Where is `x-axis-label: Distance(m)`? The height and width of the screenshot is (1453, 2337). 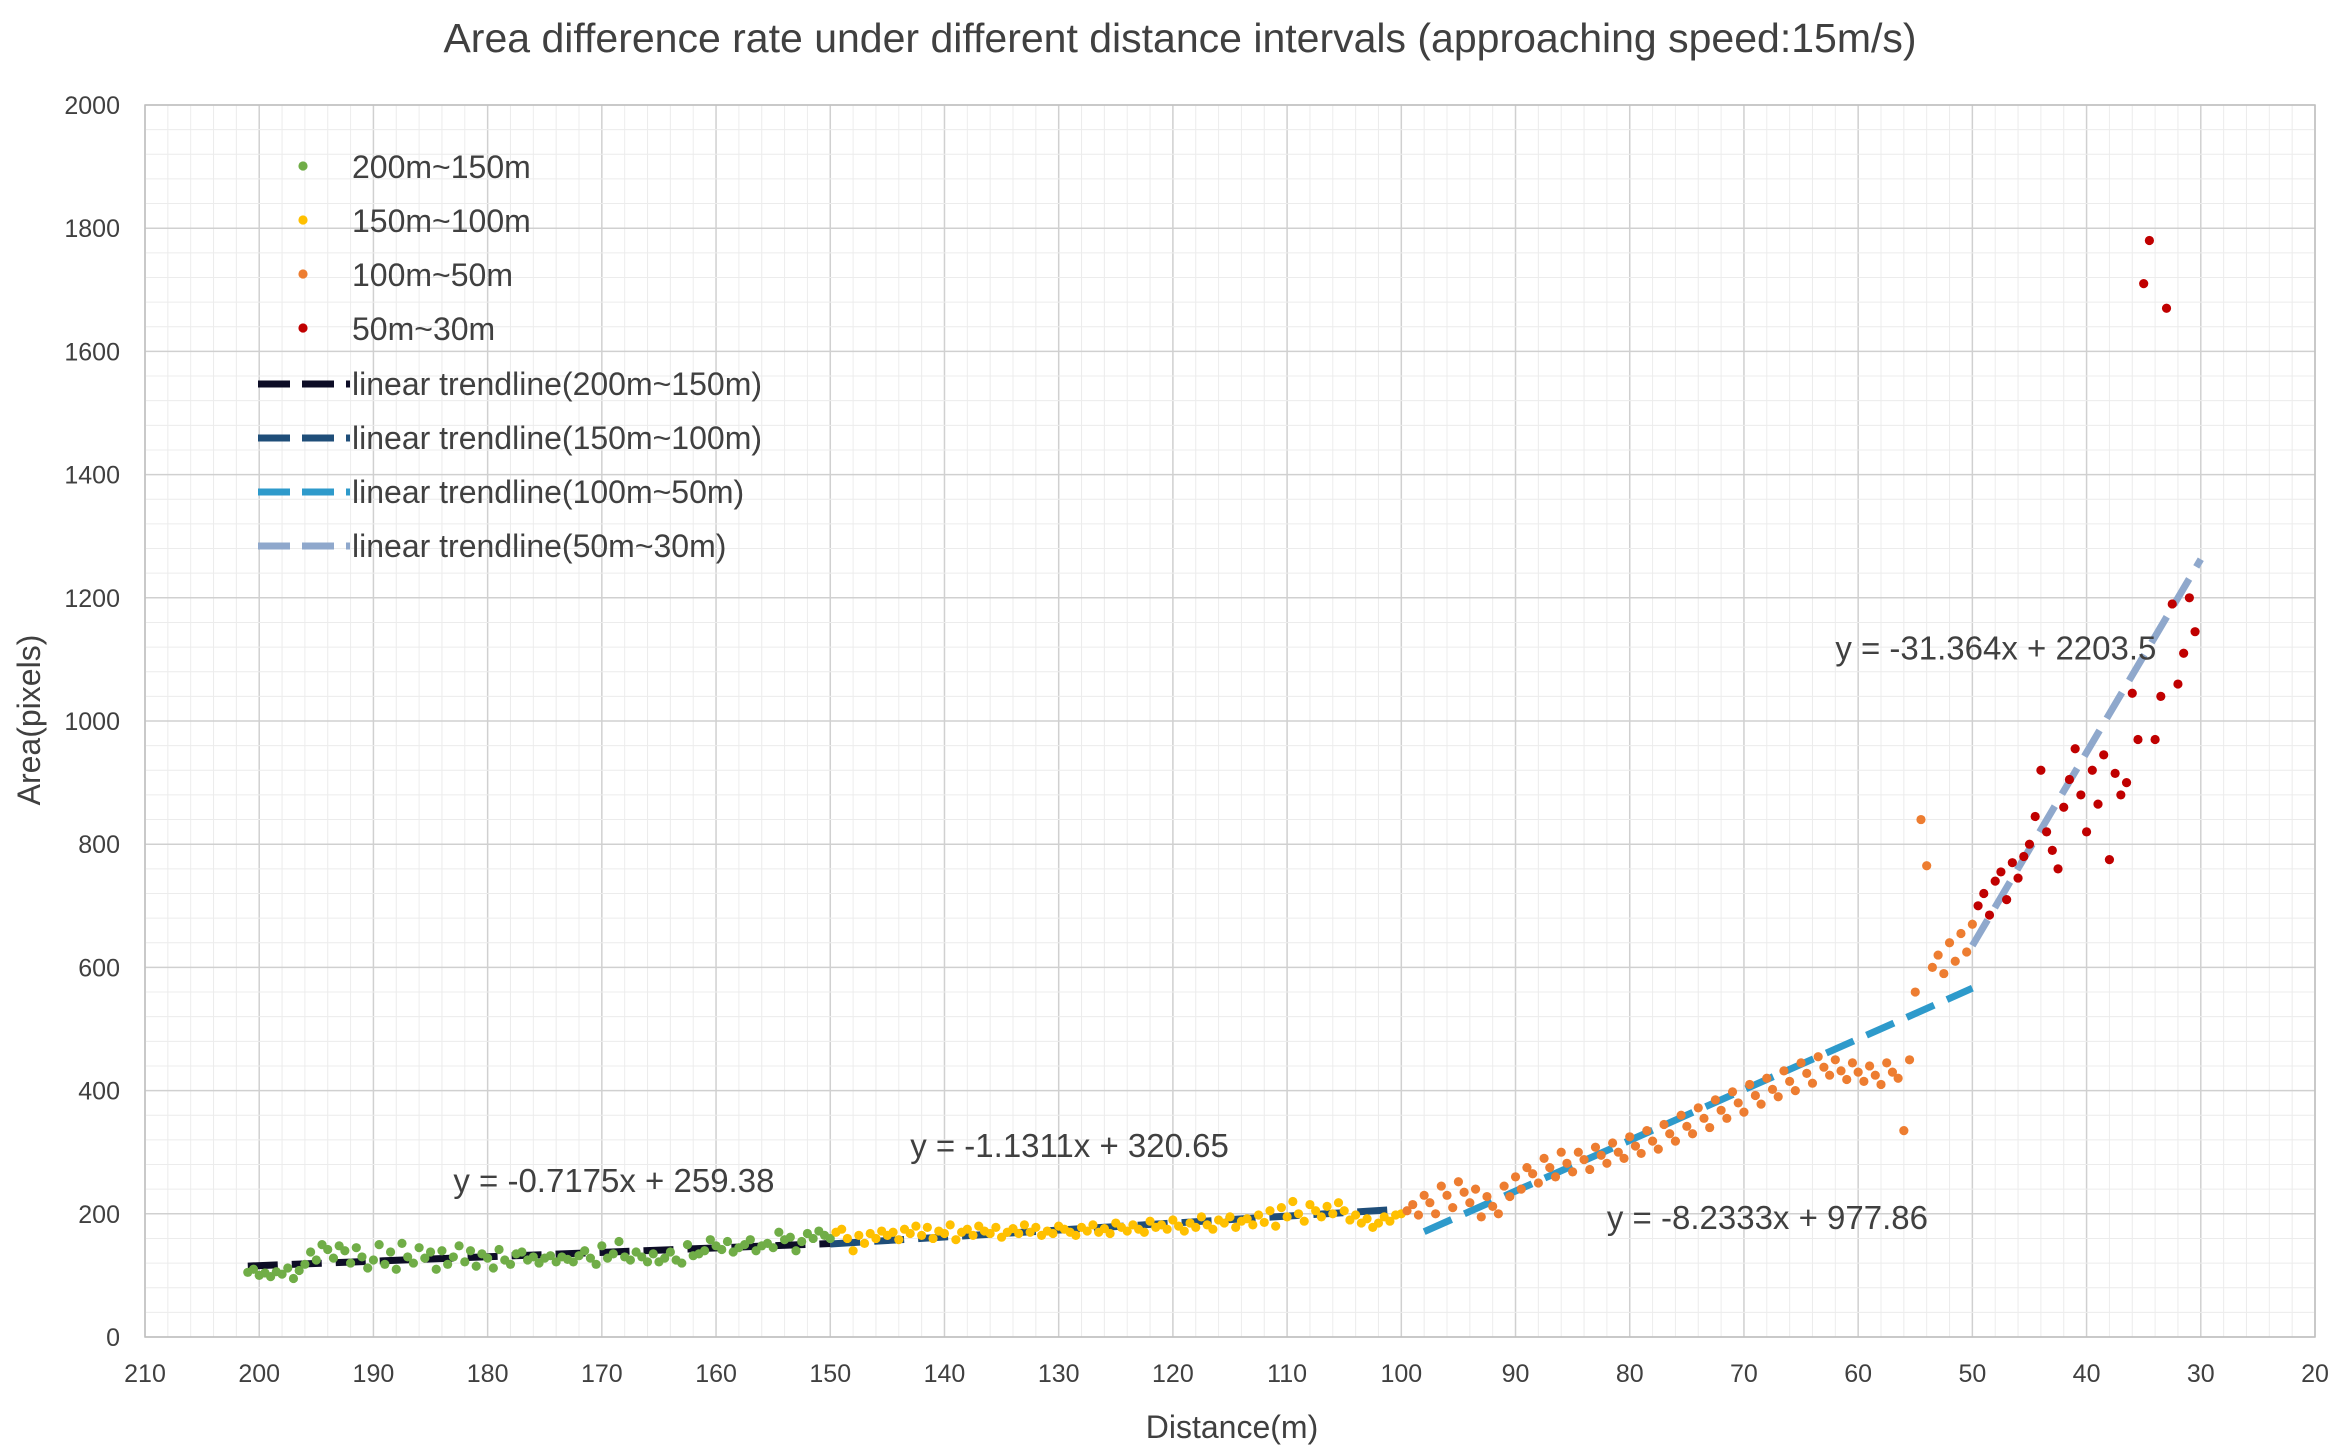
x-axis-label: Distance(m) is located at coordinates (1232, 1427).